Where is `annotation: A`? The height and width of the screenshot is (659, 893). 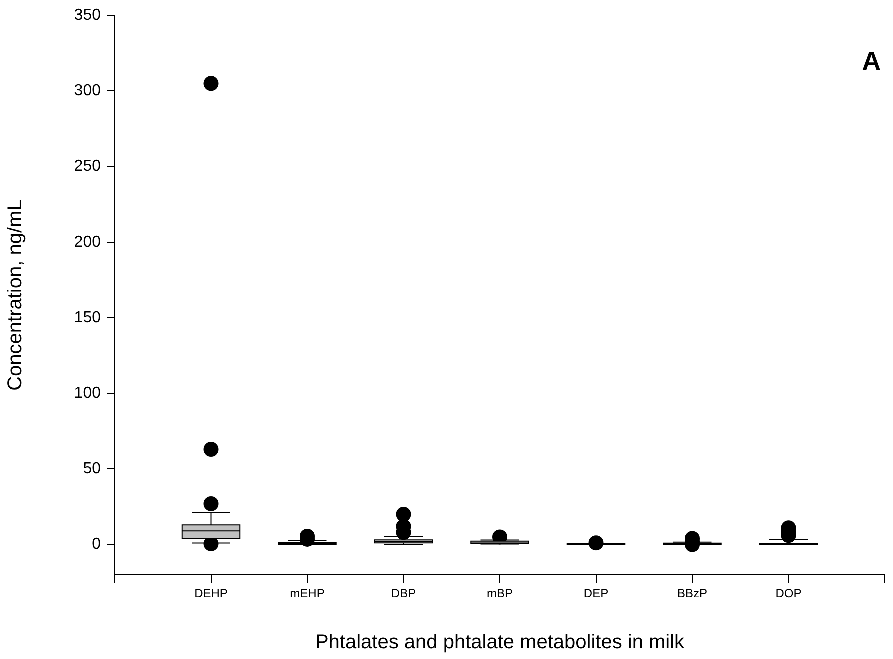 annotation: A is located at coordinates (872, 61).